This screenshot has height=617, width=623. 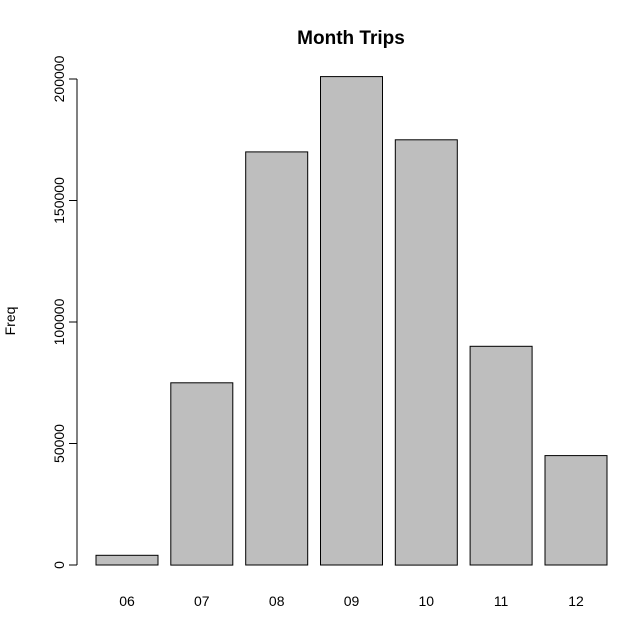 What do you see at coordinates (202, 601) in the screenshot?
I see `x-tick-label: 07` at bounding box center [202, 601].